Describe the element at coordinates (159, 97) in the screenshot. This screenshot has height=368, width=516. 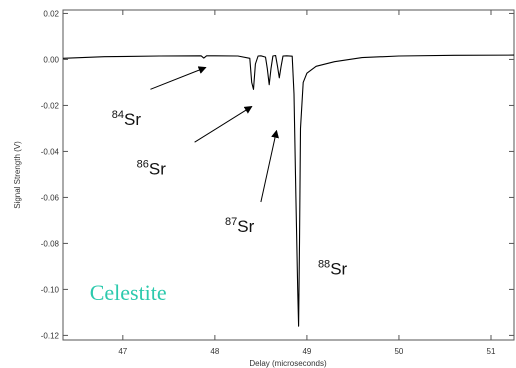
I see `isotope-annotation: 84Sr` at that location.